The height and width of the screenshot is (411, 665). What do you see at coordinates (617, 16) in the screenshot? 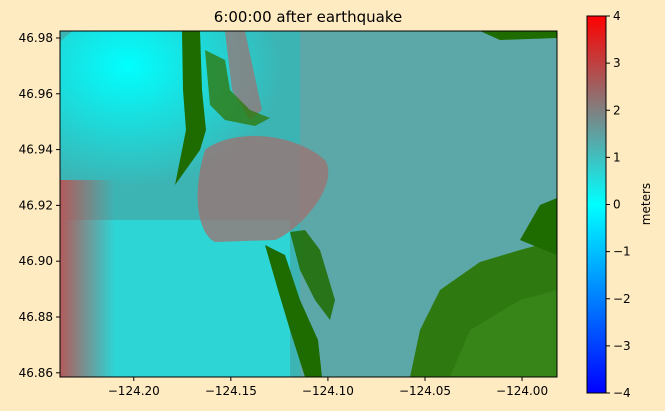
I see `colorbar-tick-label: 4` at bounding box center [617, 16].